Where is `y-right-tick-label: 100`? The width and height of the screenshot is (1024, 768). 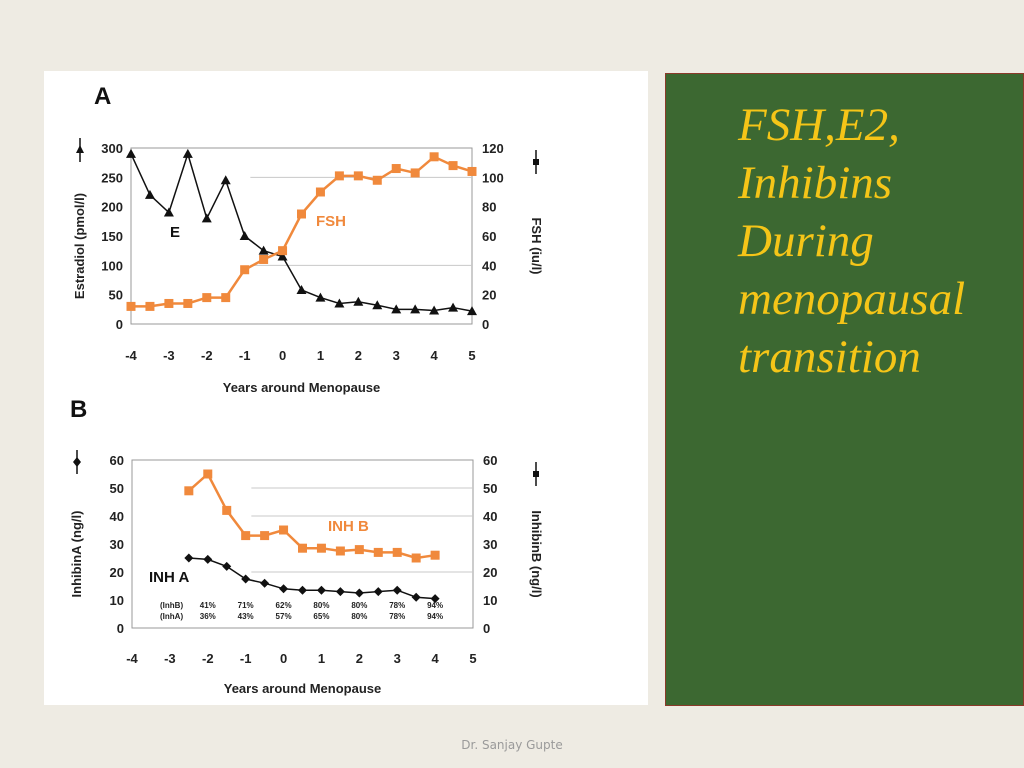 y-right-tick-label: 100 is located at coordinates (493, 177).